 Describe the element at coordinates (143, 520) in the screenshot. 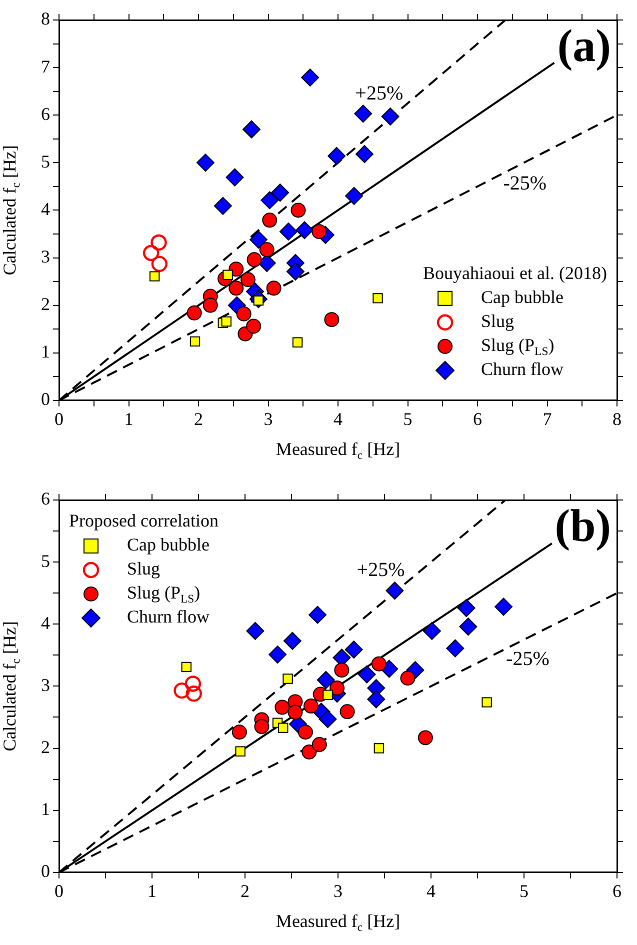

I see `legend-title: Proposed correlation` at that location.